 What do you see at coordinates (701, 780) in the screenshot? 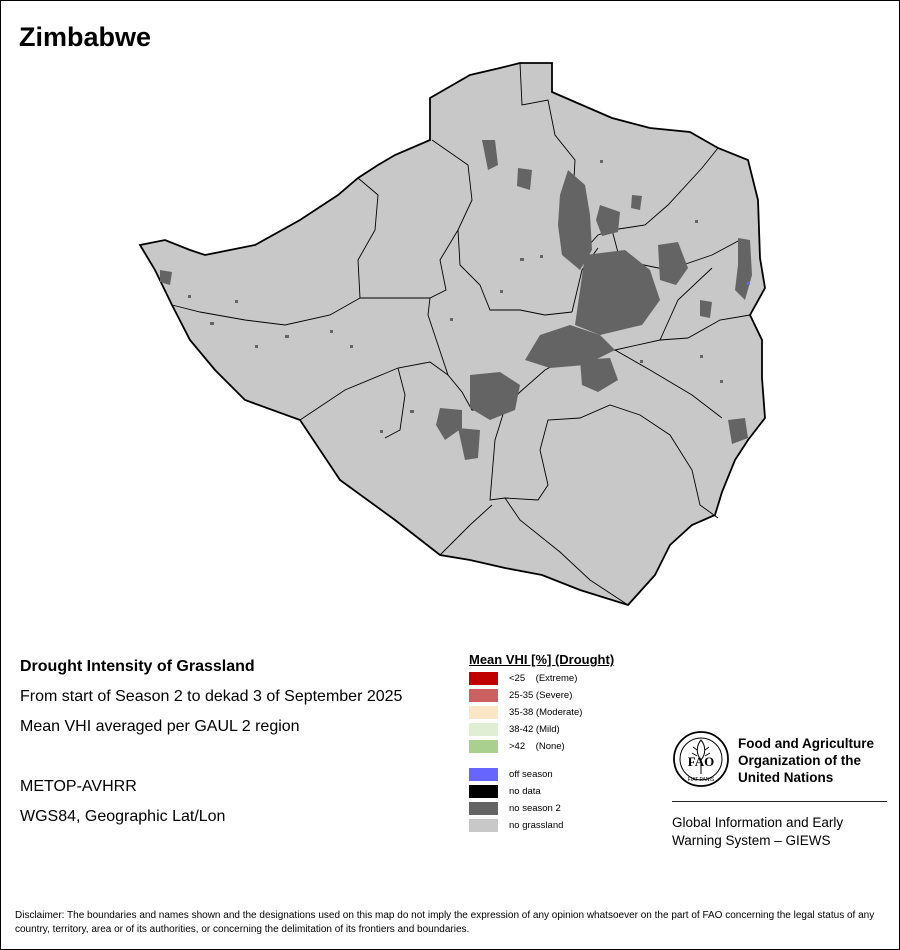
I see `fao-logo-motto: FIAT PANIS` at bounding box center [701, 780].